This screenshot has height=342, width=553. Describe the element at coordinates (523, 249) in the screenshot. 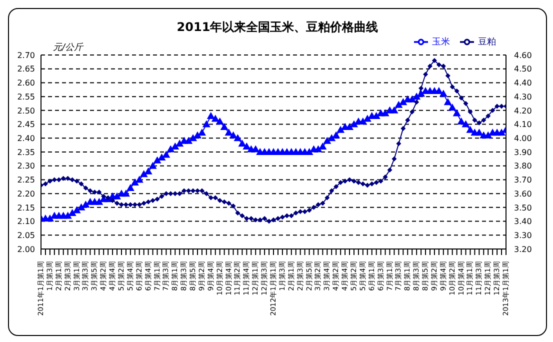

I see `y2-tick-label: 3.20` at that location.